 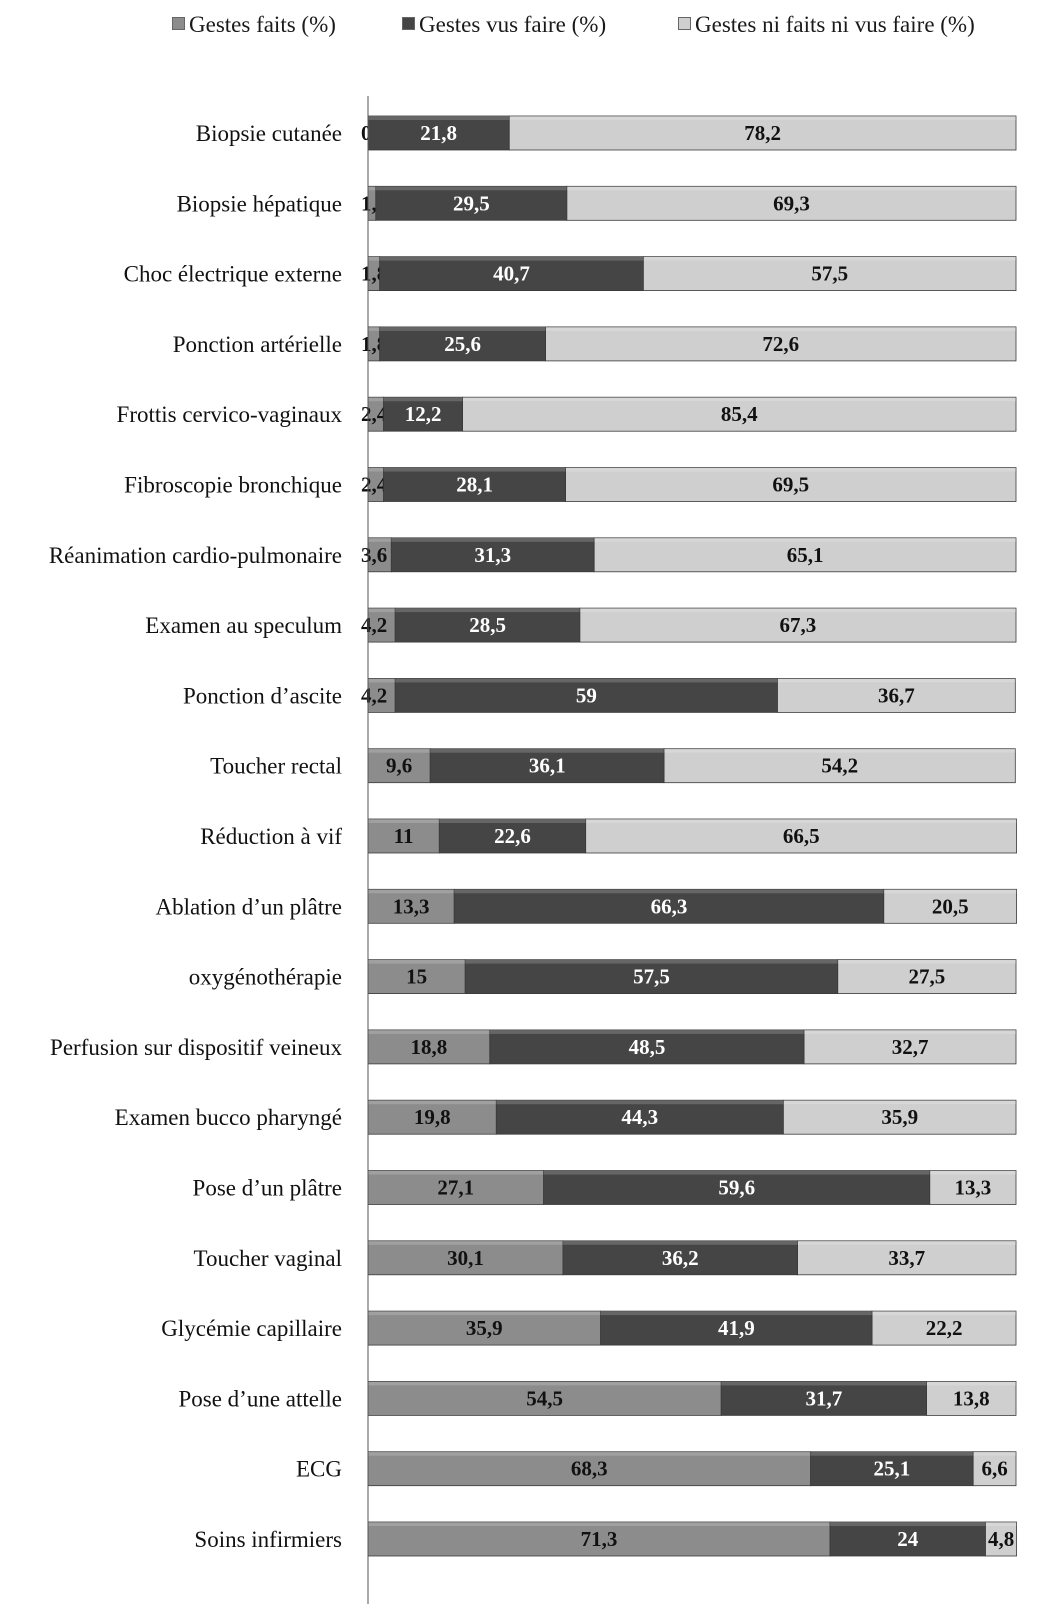 I want to click on bar-row: Frottis cervico-vaginaux 2,4 12,2 85,4, so click(x=567, y=414).